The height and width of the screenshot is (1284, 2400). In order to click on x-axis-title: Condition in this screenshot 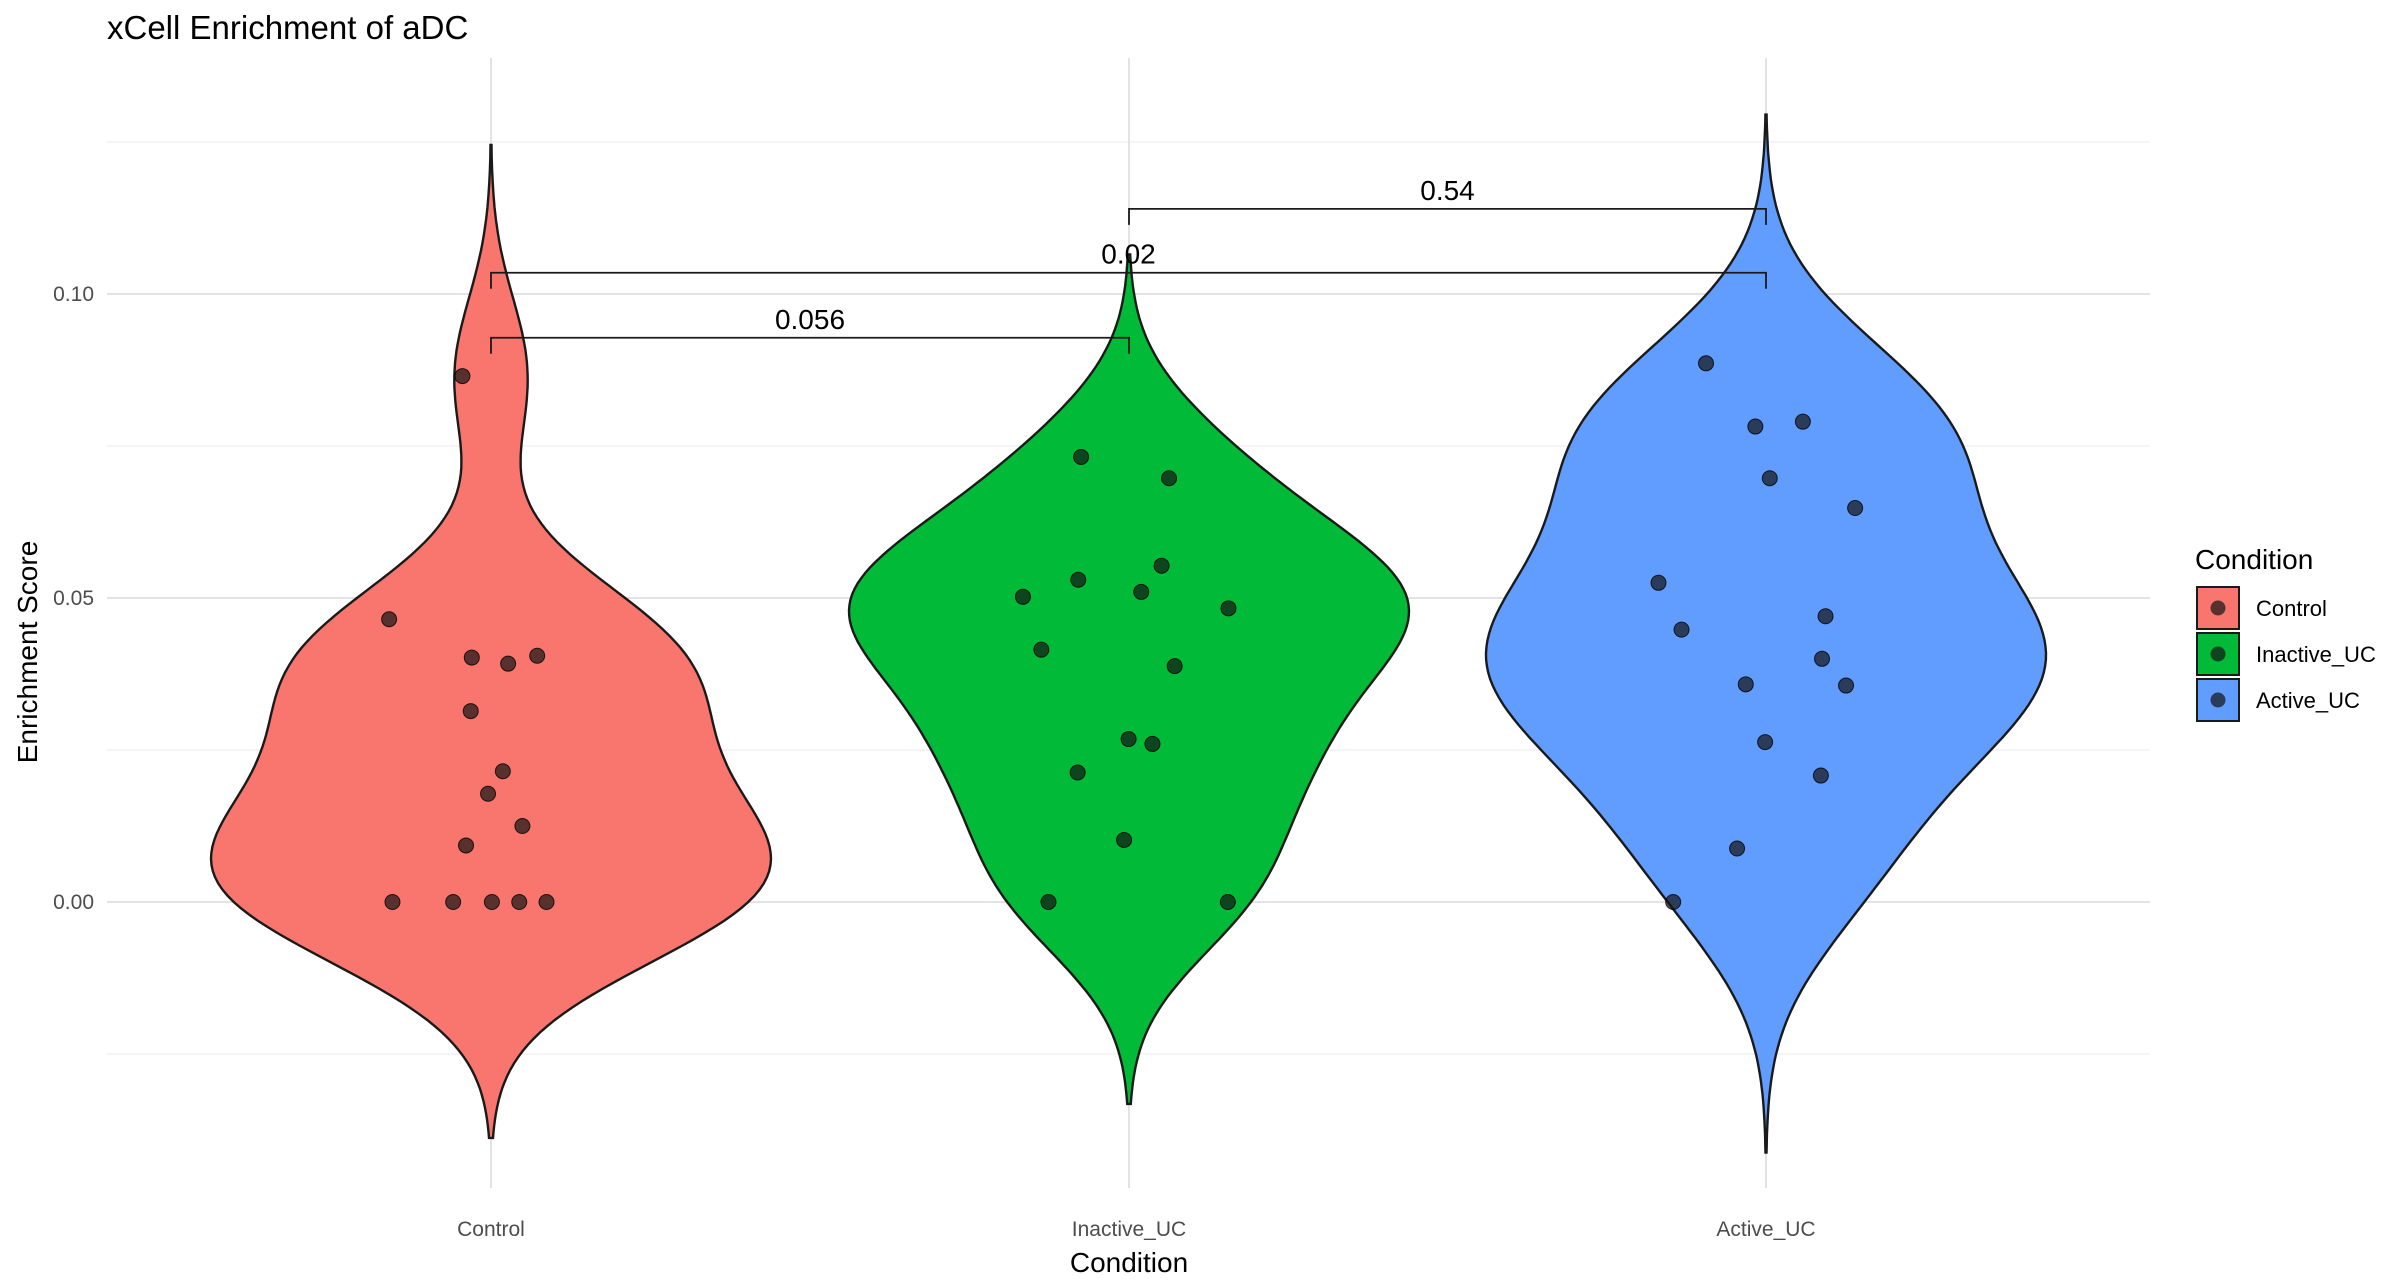, I will do `click(1129, 1262)`.